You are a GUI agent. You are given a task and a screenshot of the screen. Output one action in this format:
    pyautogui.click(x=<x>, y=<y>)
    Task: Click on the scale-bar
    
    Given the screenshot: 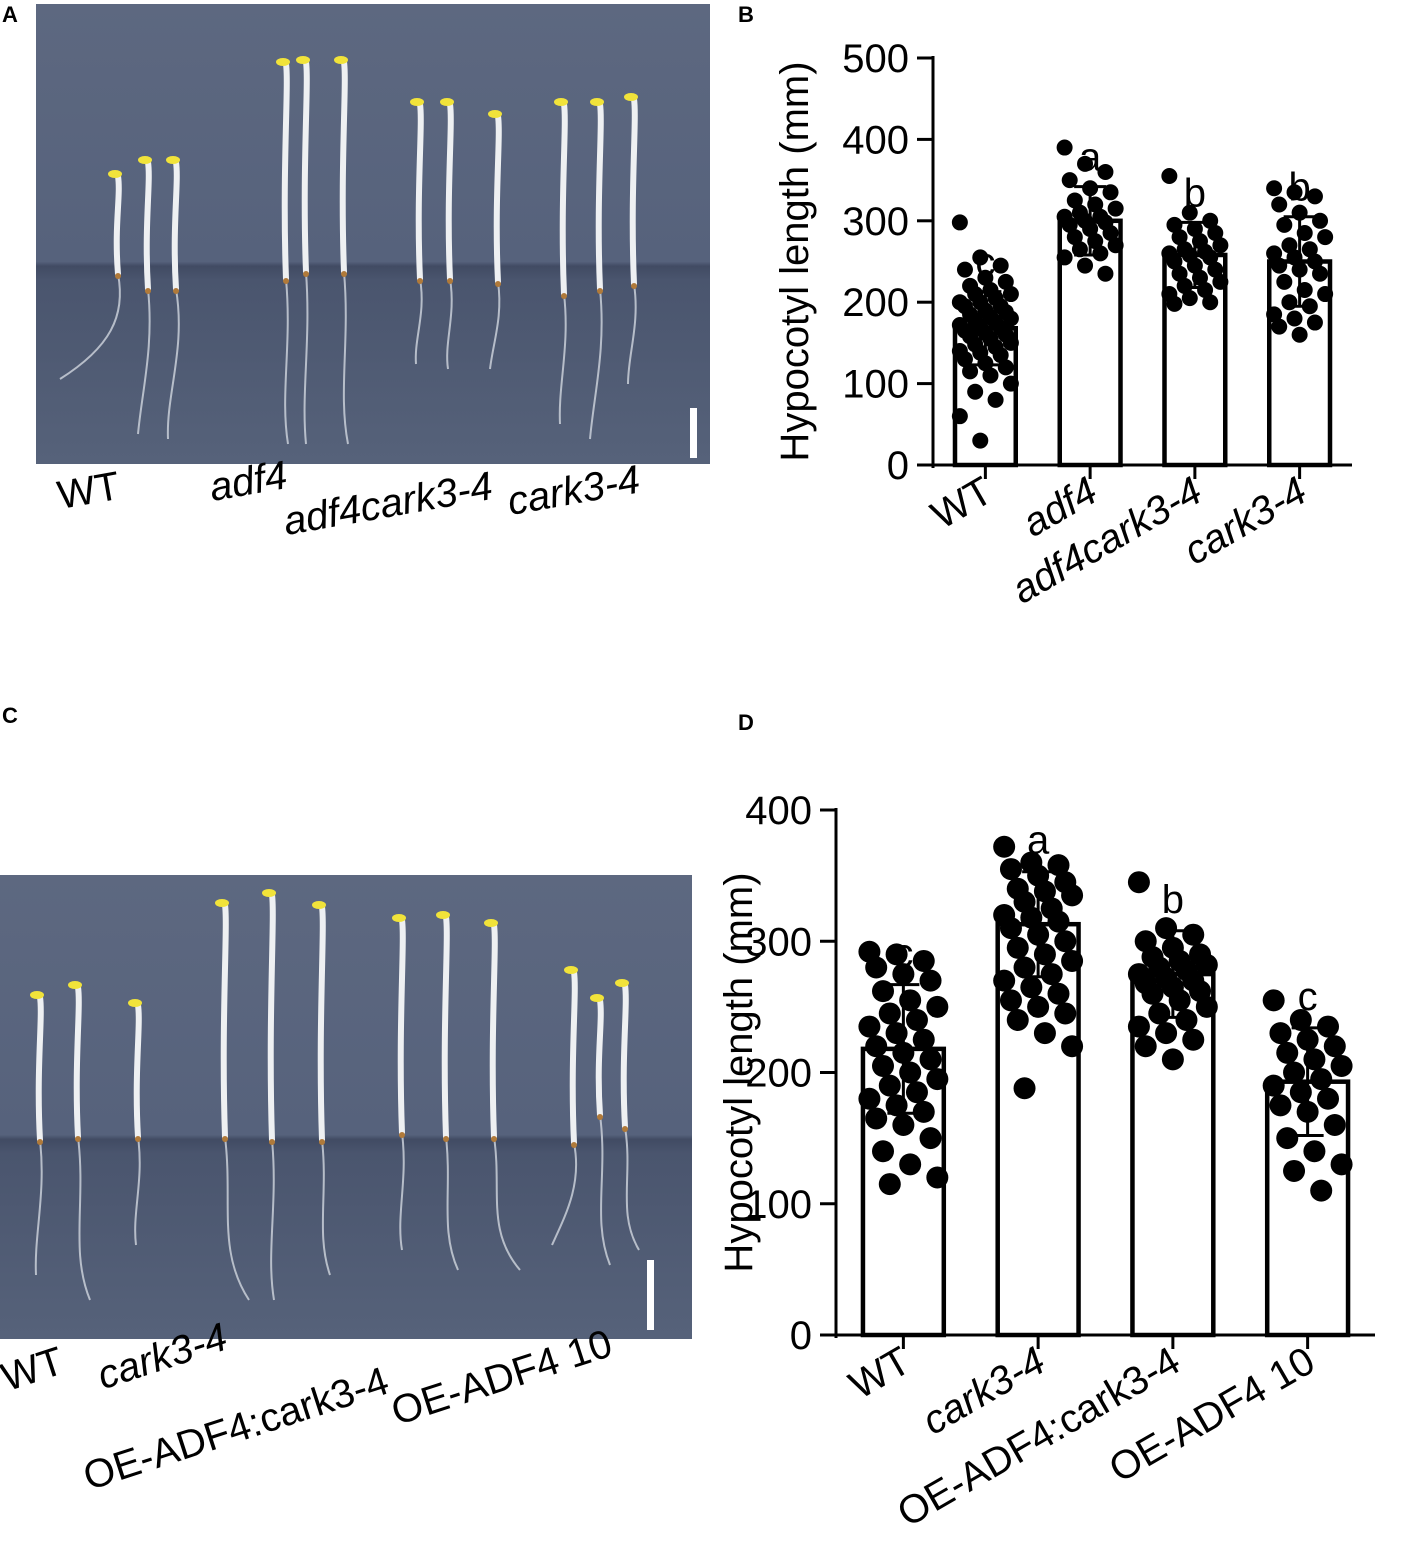 What is the action you would take?
    pyautogui.click(x=693, y=433)
    